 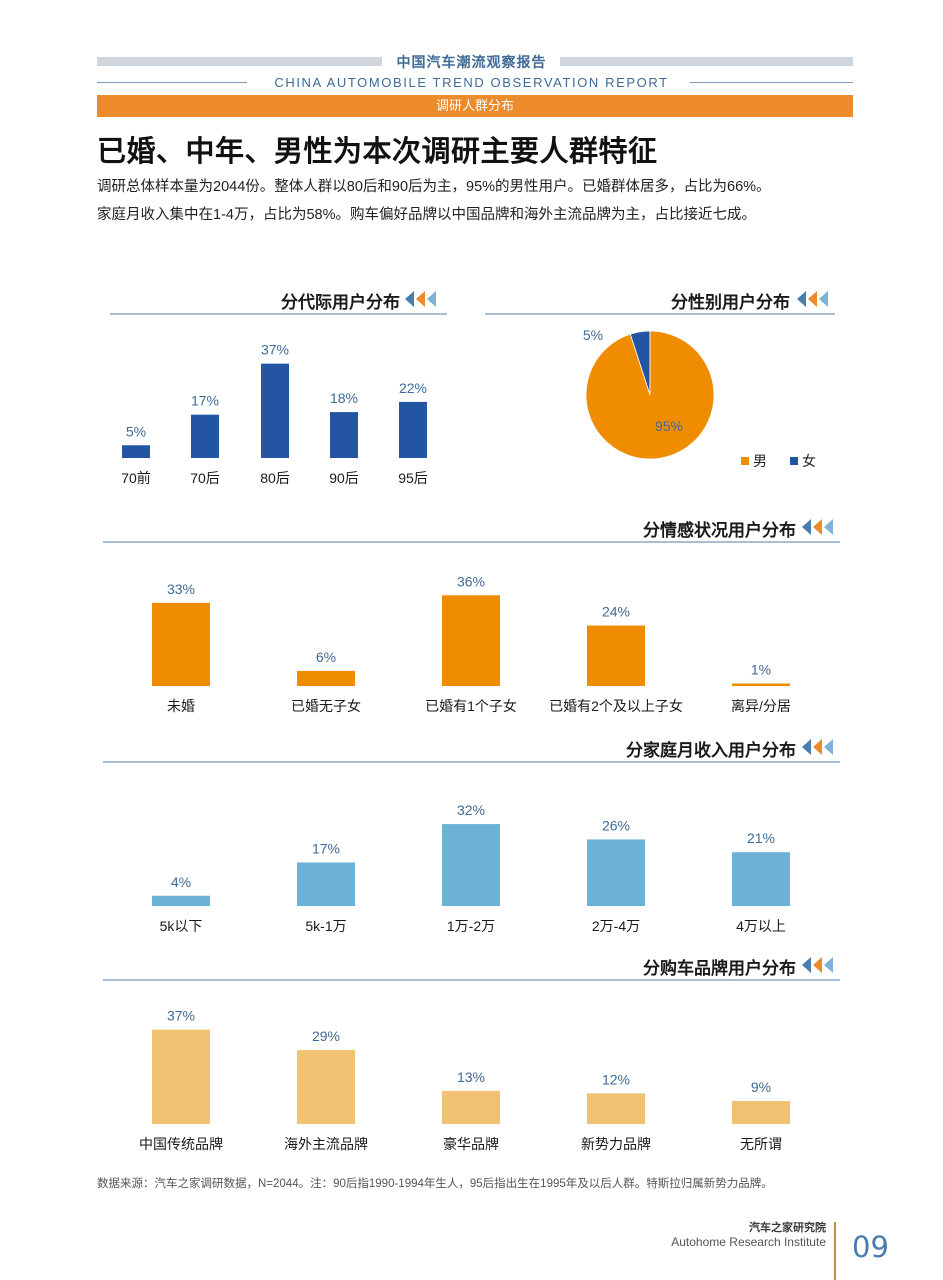 I want to click on brand-value-label: 12%, so click(x=616, y=1079).